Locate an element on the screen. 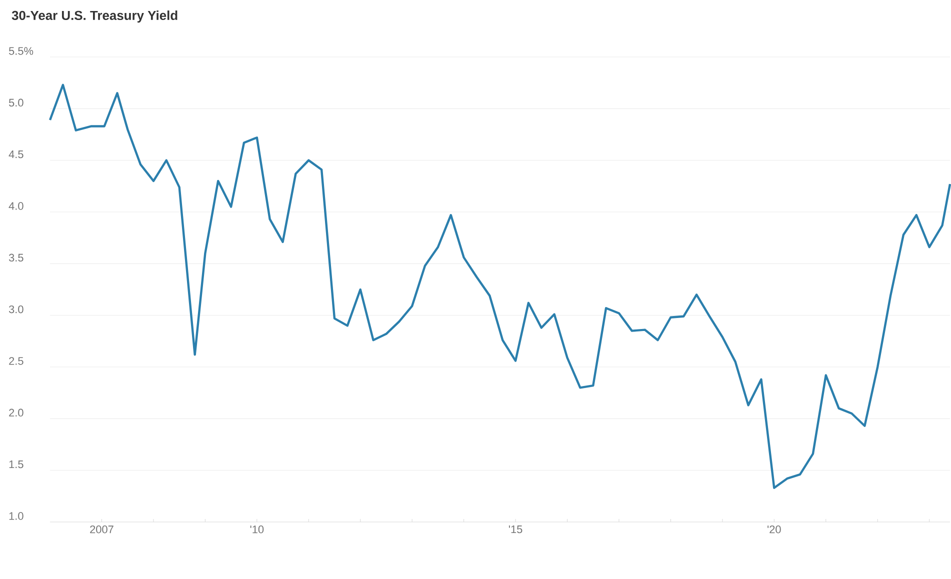 This screenshot has width=951, height=579. y-tick-label: 4.5 is located at coordinates (16, 154).